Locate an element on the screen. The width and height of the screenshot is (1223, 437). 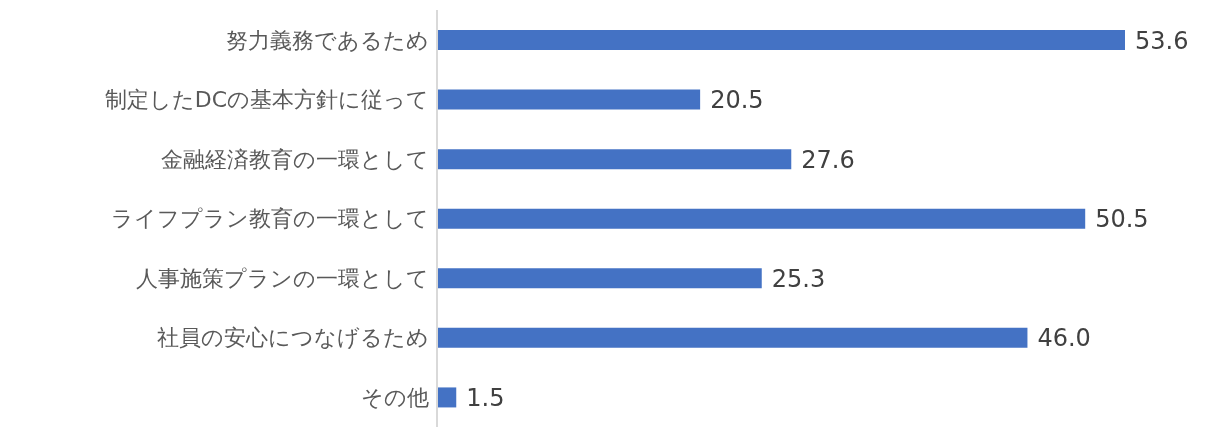
data-label: 46.0 is located at coordinates (1064, 338).